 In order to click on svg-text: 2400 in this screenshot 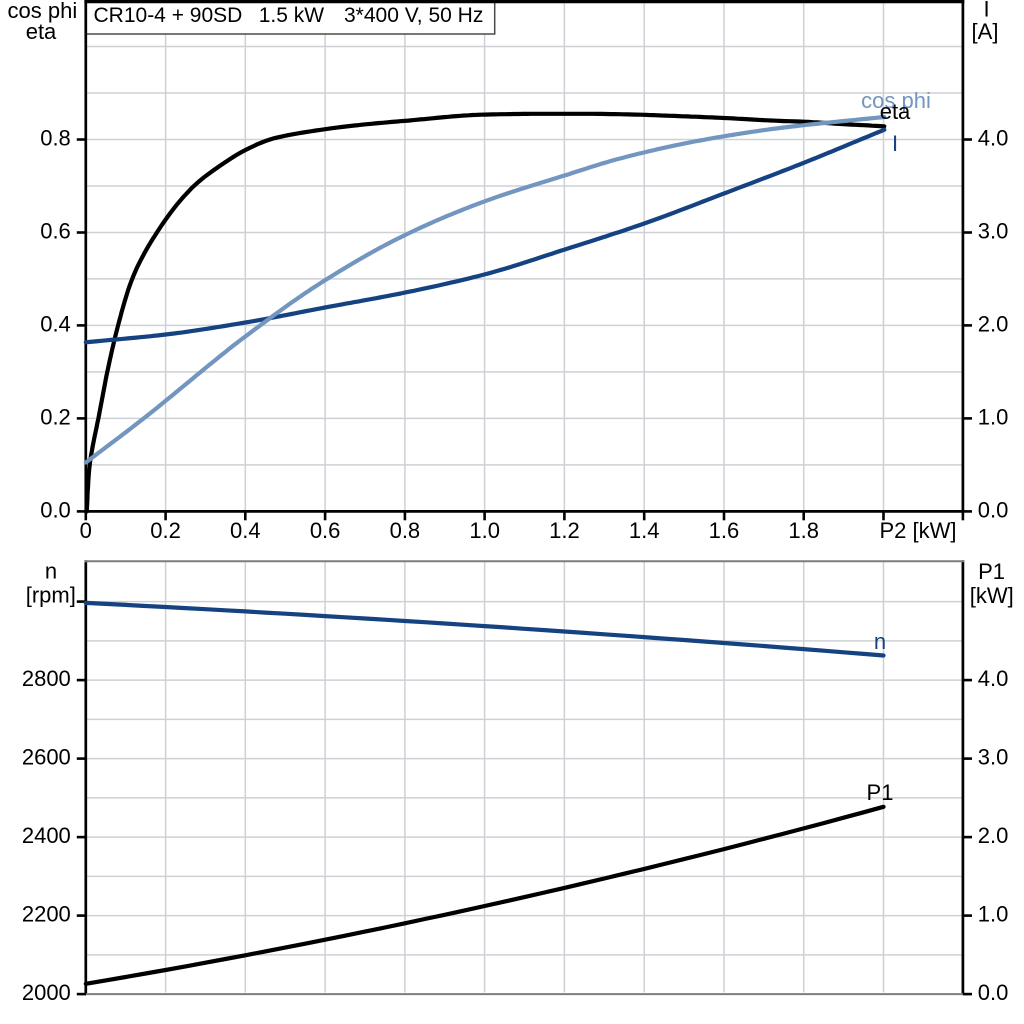, I will do `click(46, 835)`.